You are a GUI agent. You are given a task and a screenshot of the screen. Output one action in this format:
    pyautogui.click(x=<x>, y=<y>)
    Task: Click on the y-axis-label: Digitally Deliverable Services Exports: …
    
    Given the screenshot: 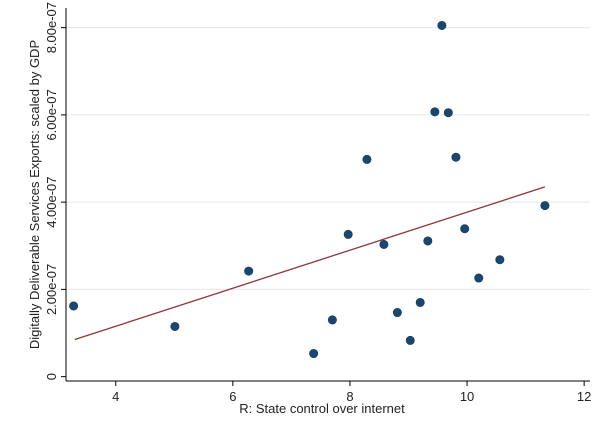 What is the action you would take?
    pyautogui.click(x=34, y=194)
    